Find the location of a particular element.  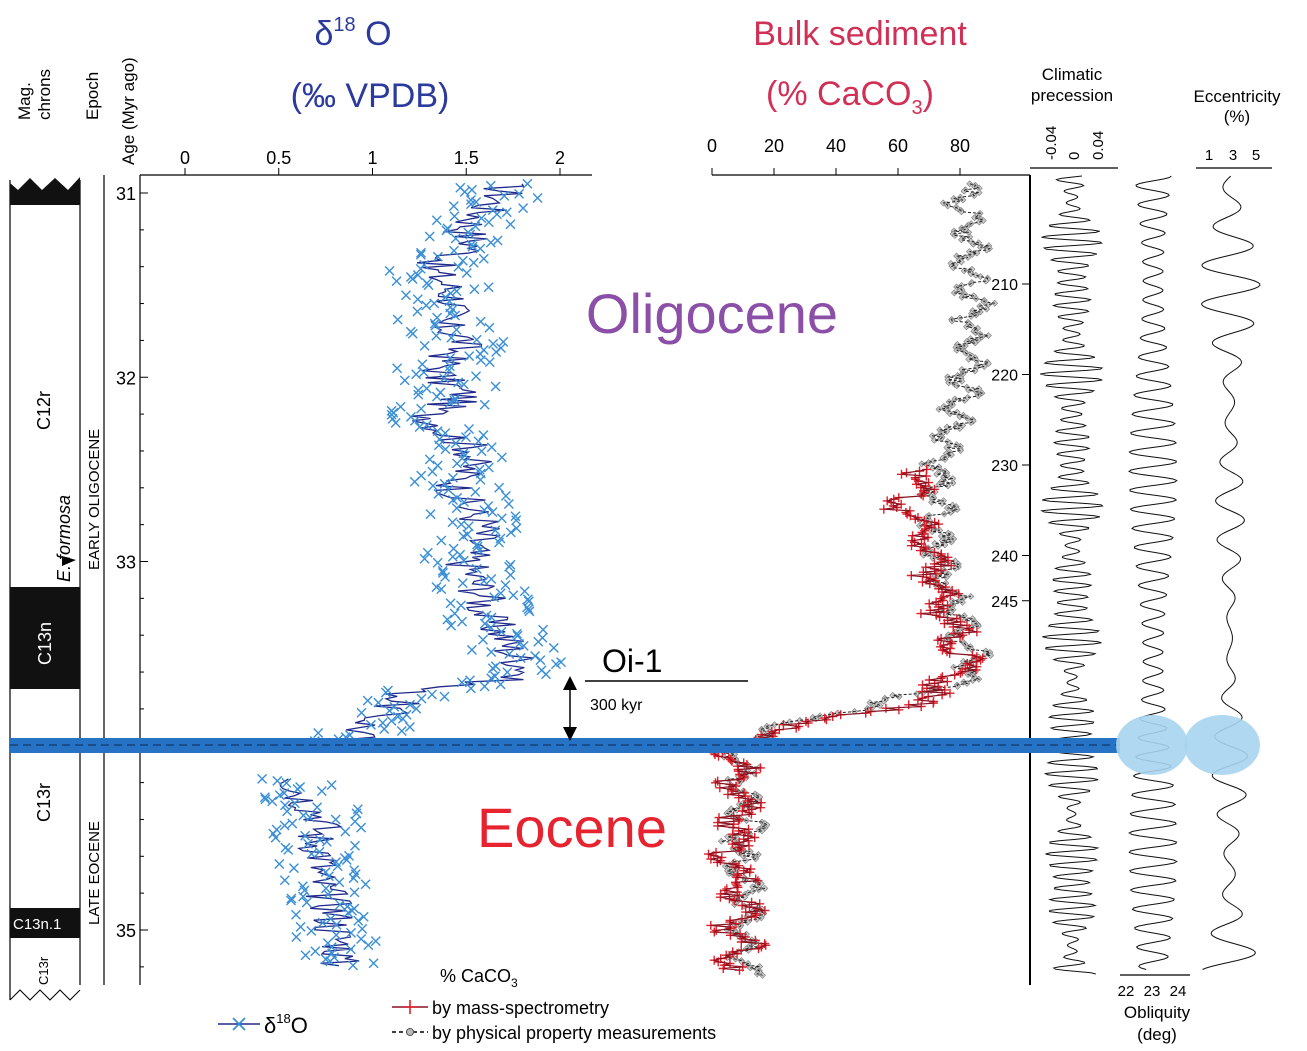

precession-axis: -0.04 0 0.04 is located at coordinates (1074, 147).